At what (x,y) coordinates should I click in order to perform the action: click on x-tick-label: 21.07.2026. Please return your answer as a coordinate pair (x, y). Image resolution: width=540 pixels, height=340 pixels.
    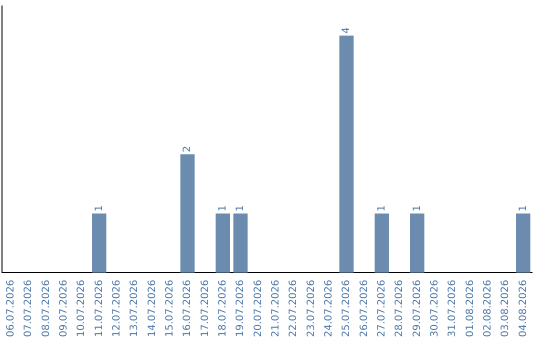
    Looking at the image, I should click on (276, 309).